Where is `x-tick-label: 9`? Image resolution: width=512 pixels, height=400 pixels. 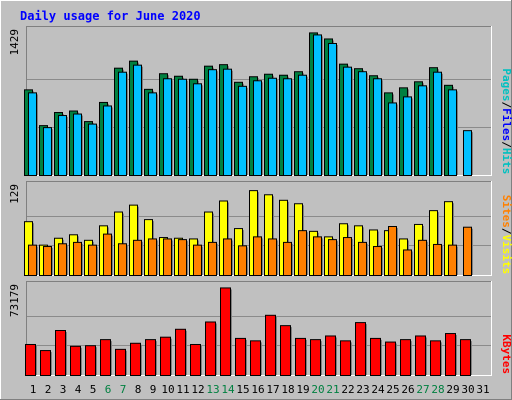
x-tick-label: 9 is located at coordinates (153, 389).